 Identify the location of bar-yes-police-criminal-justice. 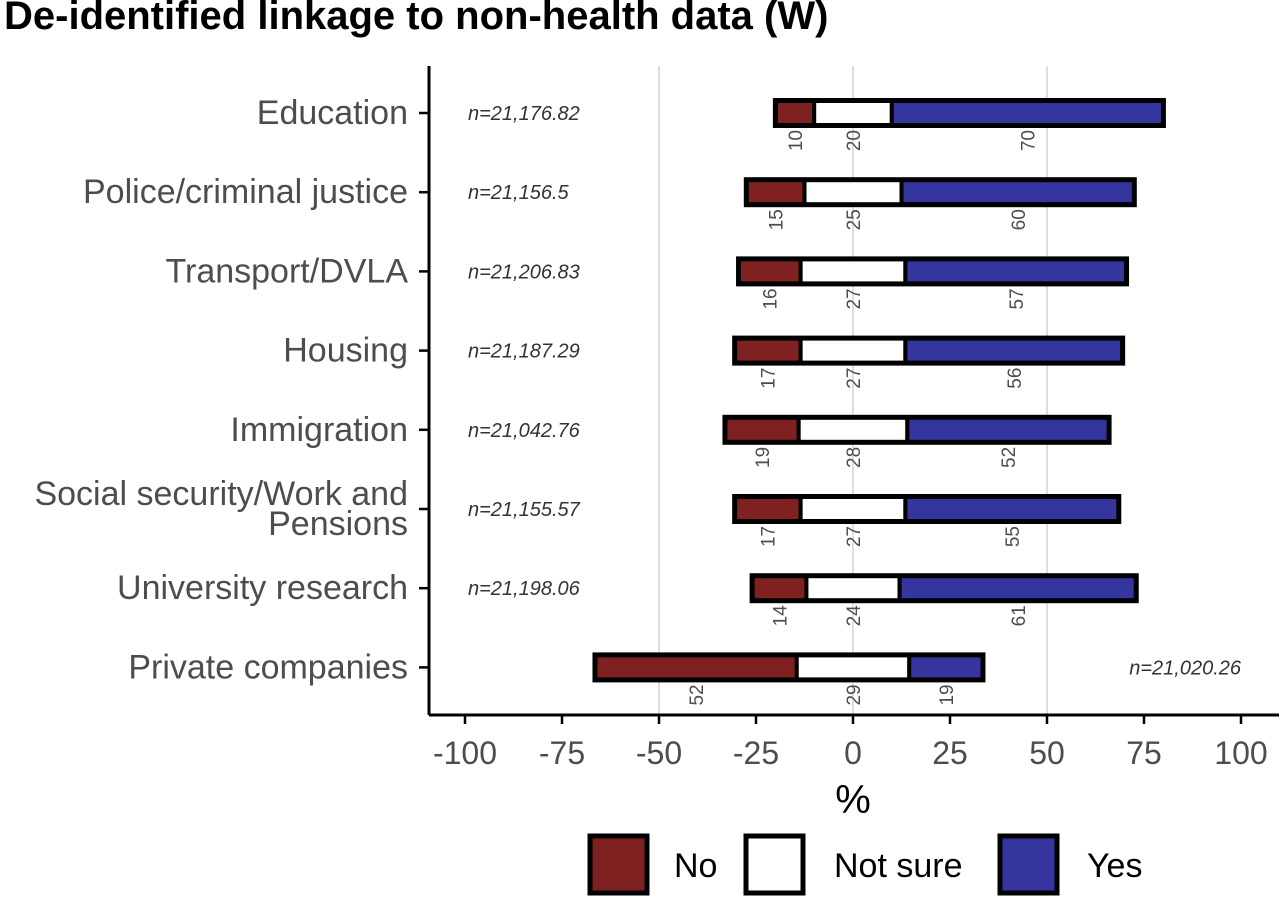
(1018, 192).